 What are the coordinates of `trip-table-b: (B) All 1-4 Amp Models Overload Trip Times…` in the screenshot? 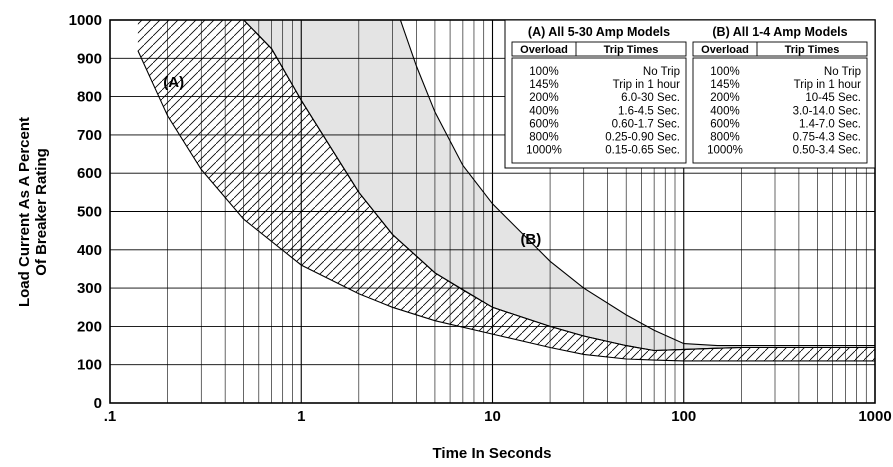 It's located at (780, 94).